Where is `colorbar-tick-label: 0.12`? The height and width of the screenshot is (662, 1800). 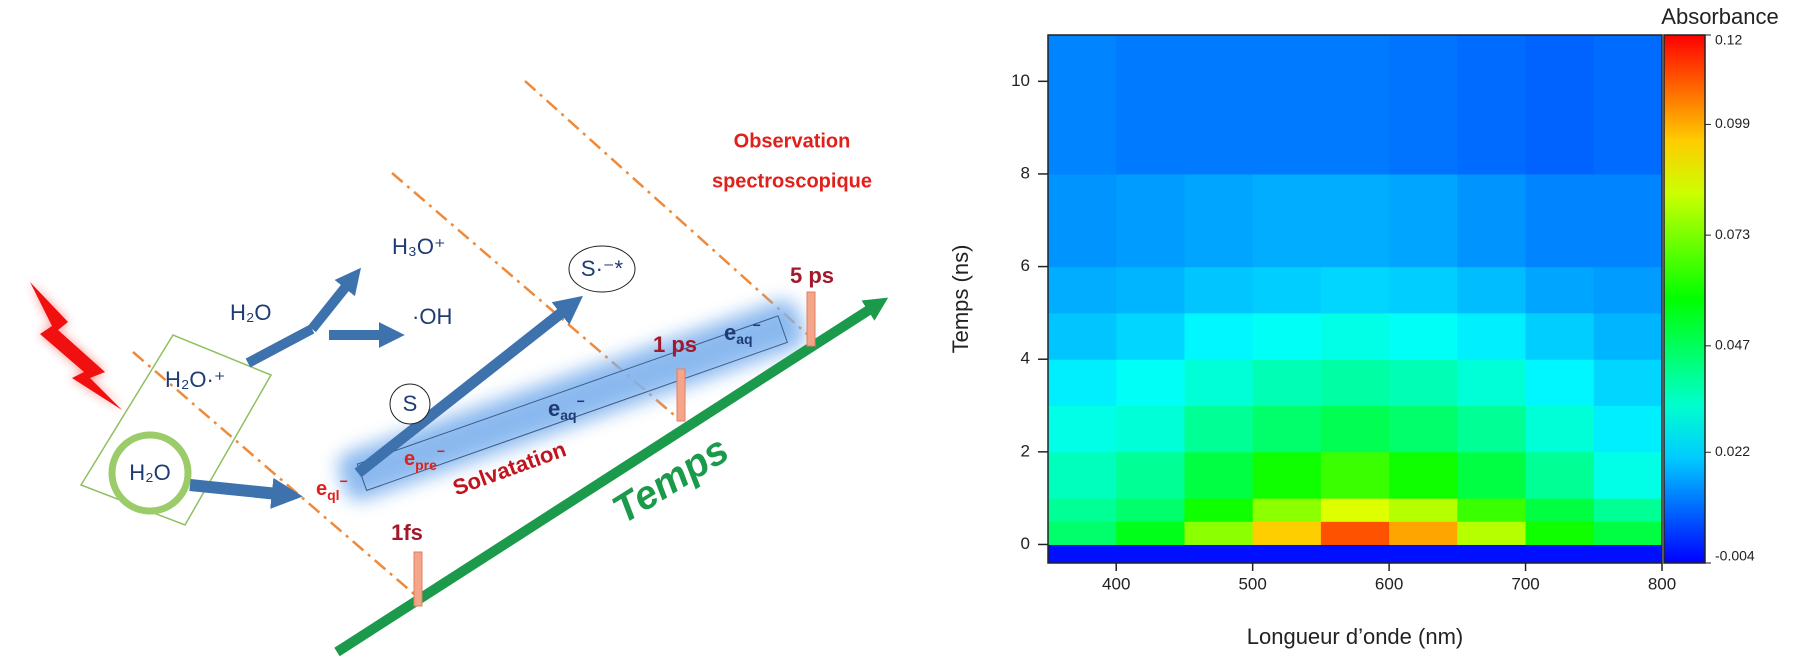 colorbar-tick-label: 0.12 is located at coordinates (1728, 40).